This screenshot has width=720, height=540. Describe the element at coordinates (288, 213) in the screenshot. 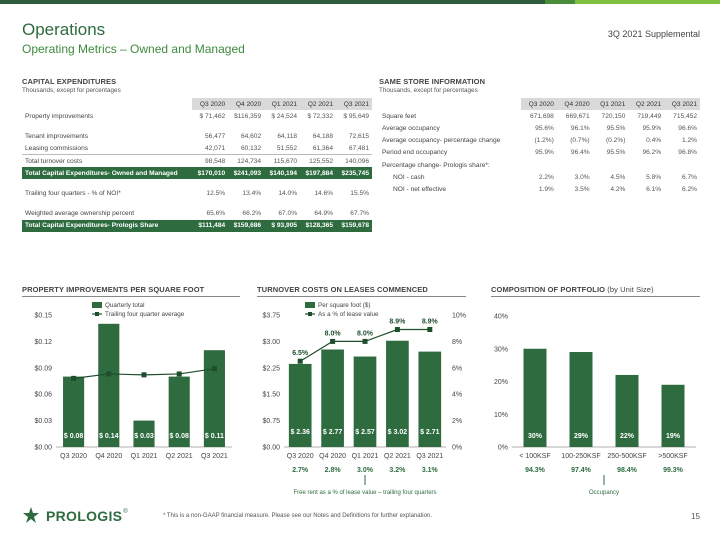

I see `capex-cell: 67.0%` at that location.